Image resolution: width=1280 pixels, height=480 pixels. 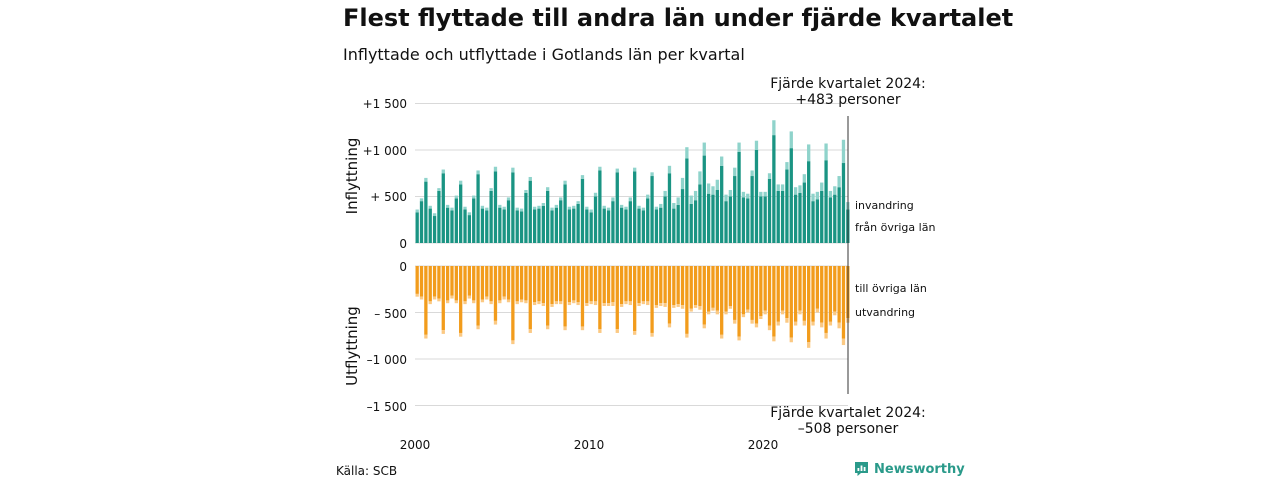 I want to click on source-note: Källa: SCB, so click(x=367, y=471).